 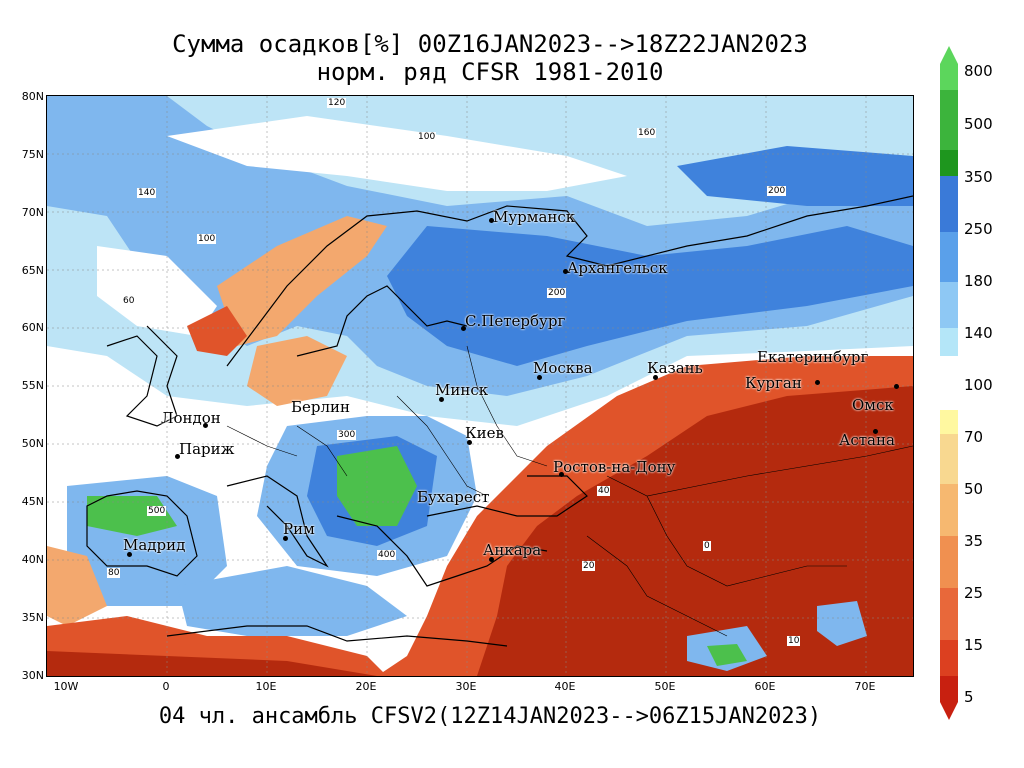 I want to click on lon-label: 30E, so click(x=466, y=686).